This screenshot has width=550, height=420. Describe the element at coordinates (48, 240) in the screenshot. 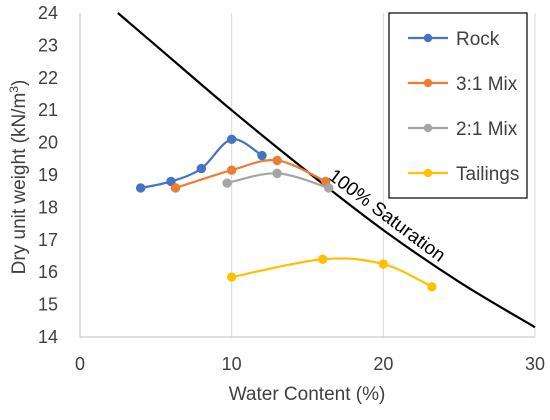

I see `y-tick-label: 17` at that location.